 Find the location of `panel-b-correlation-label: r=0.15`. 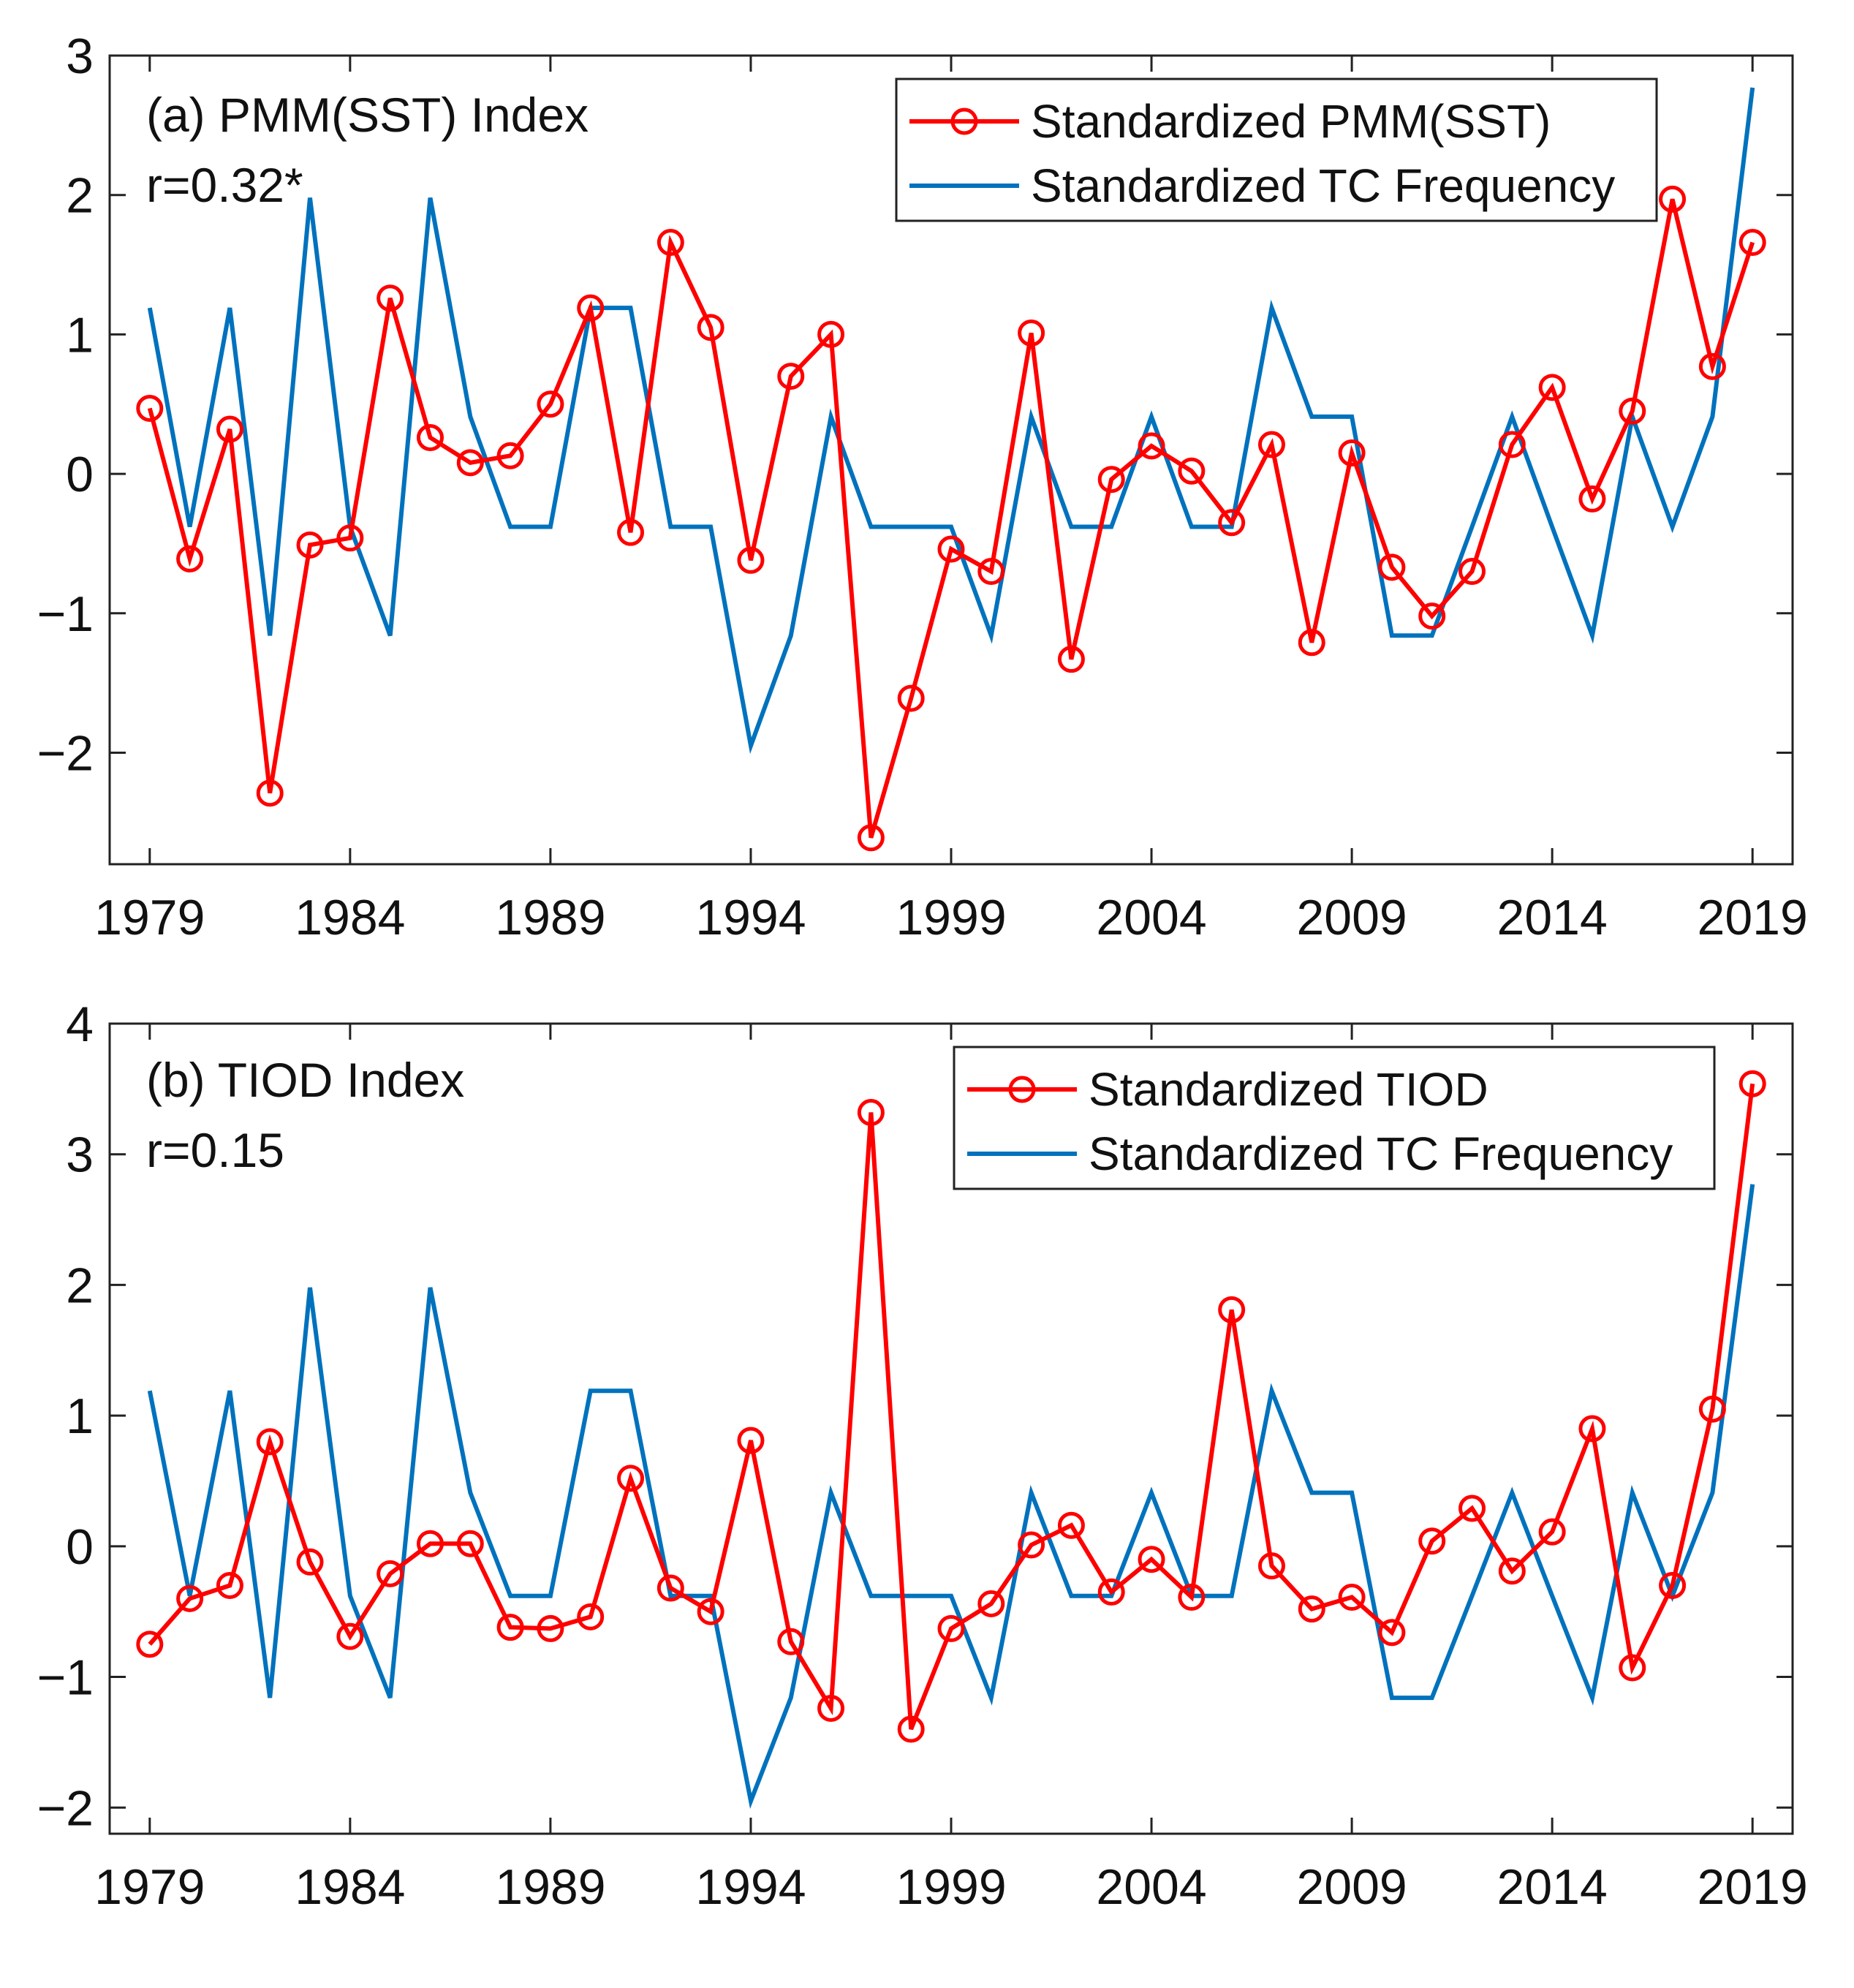

panel-b-correlation-label: r=0.15 is located at coordinates (215, 1150).